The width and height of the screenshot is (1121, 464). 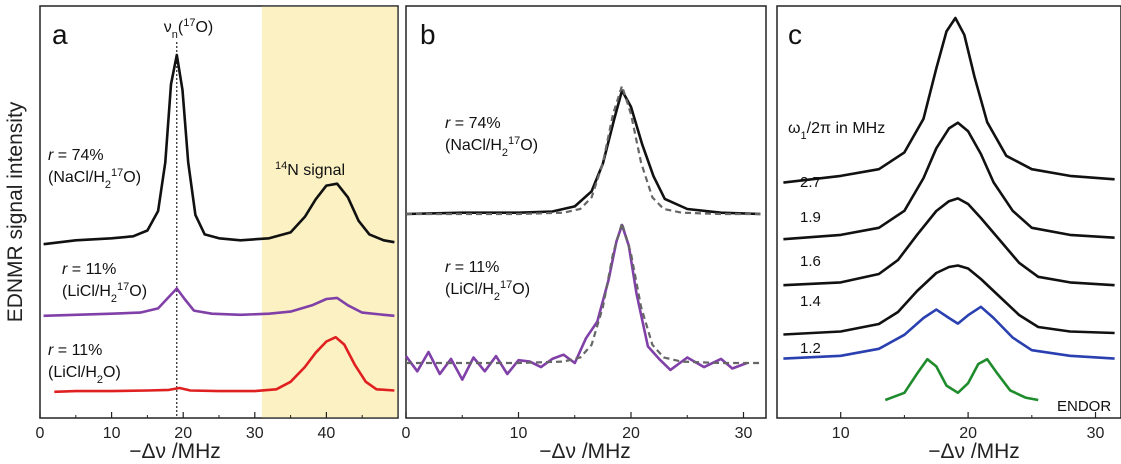 What do you see at coordinates (428, 34) in the screenshot?
I see `panel-letter-b: b` at bounding box center [428, 34].